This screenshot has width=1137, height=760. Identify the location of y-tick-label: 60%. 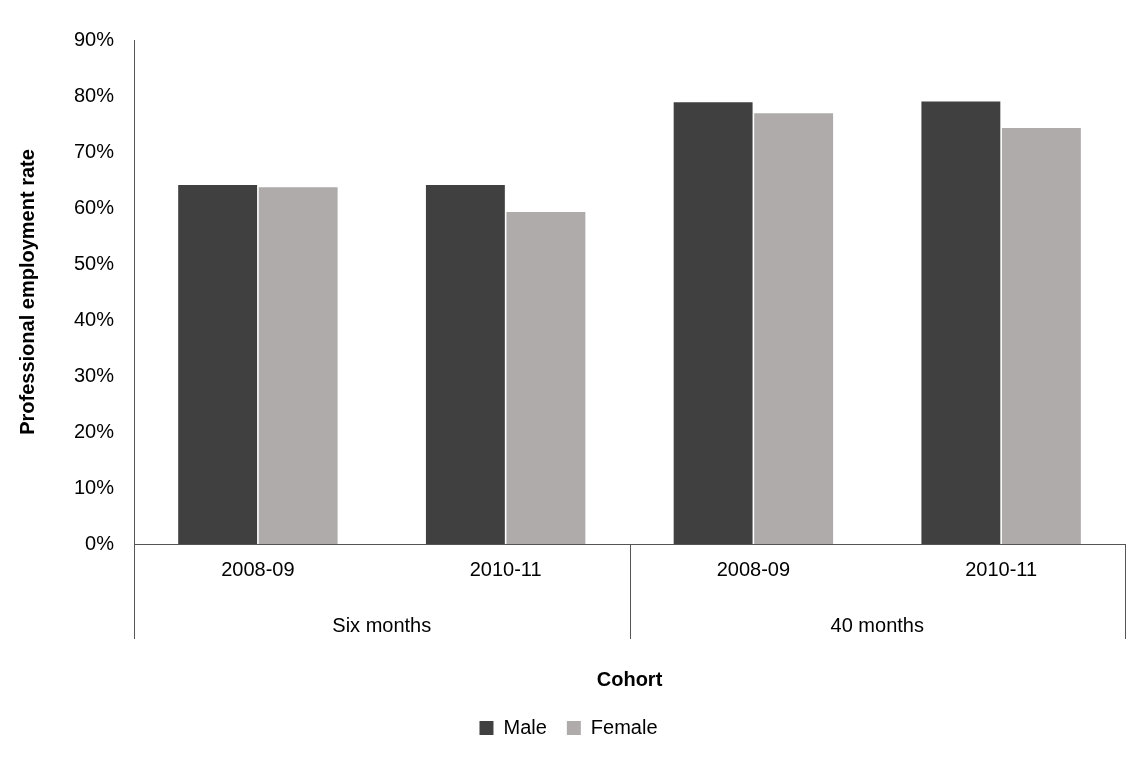
(94, 206).